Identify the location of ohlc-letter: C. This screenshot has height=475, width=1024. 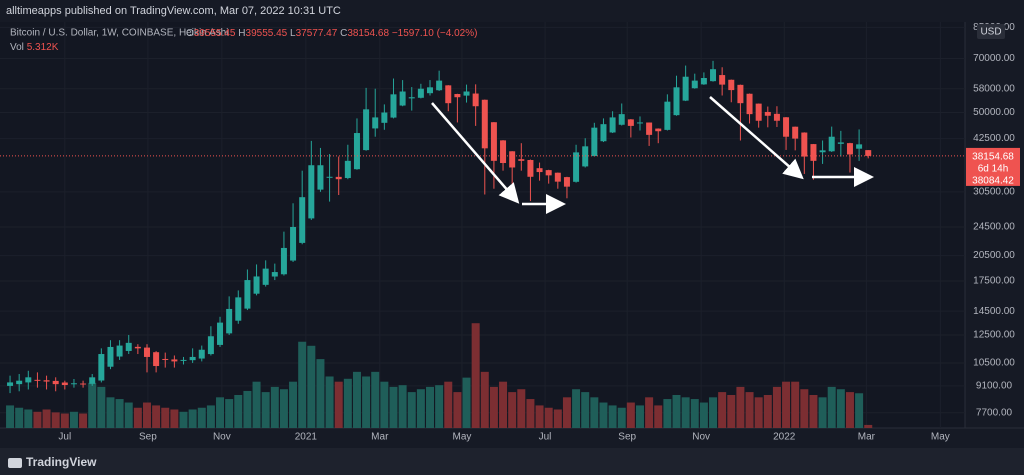
(343, 33).